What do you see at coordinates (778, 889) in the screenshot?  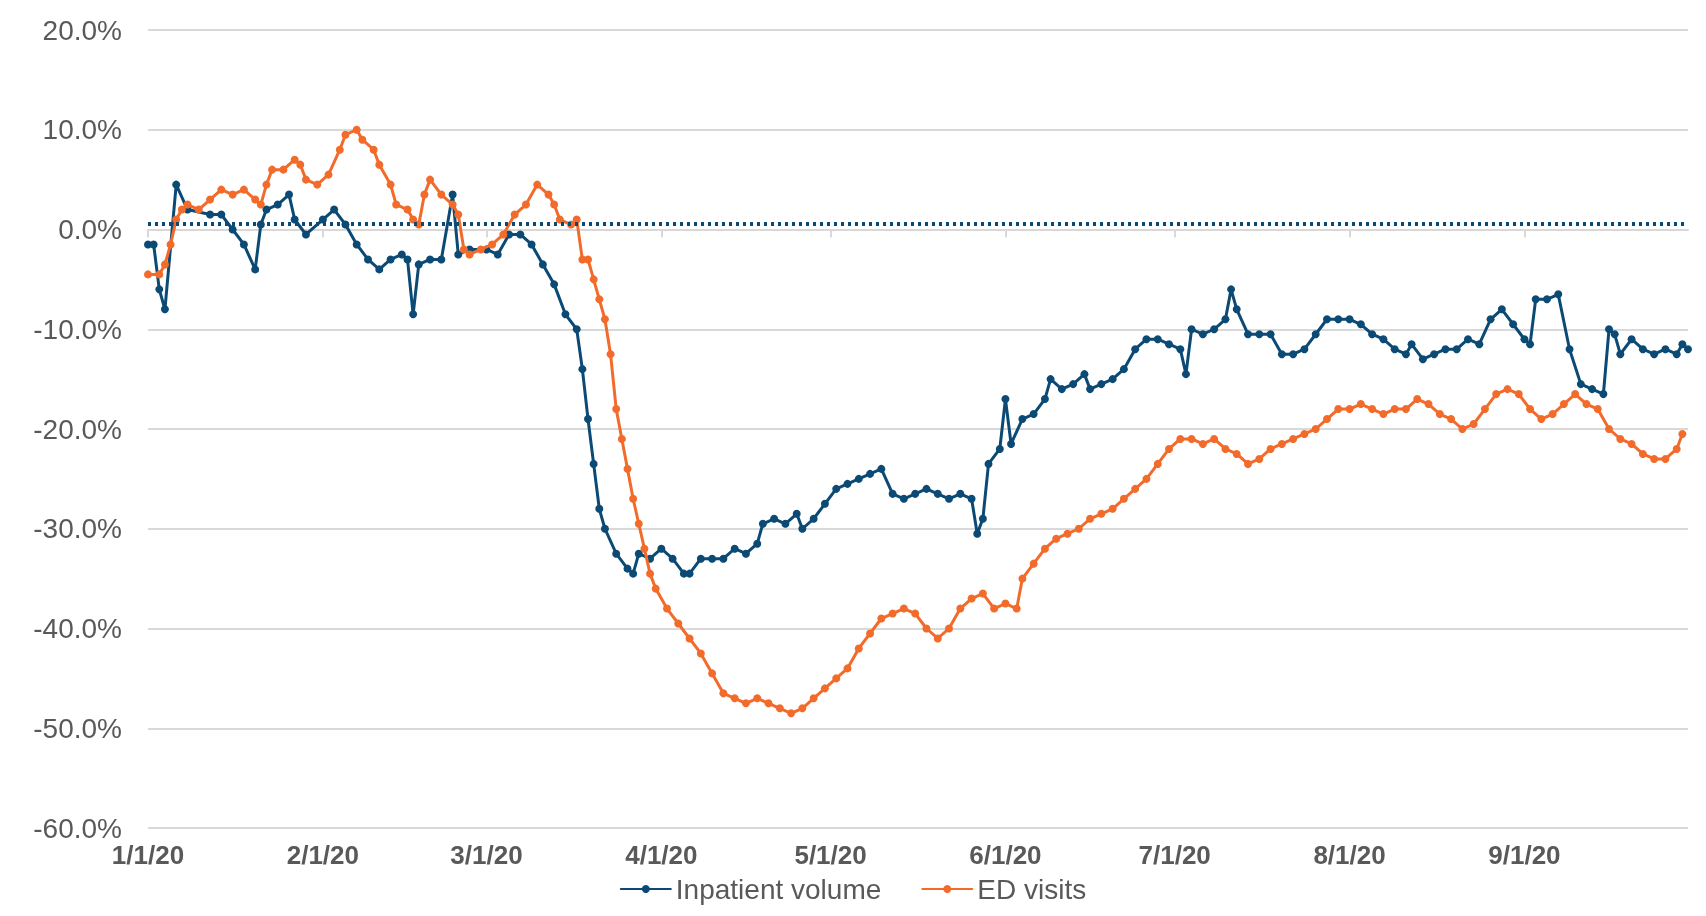 I see `legend-label: Inpatient volume` at bounding box center [778, 889].